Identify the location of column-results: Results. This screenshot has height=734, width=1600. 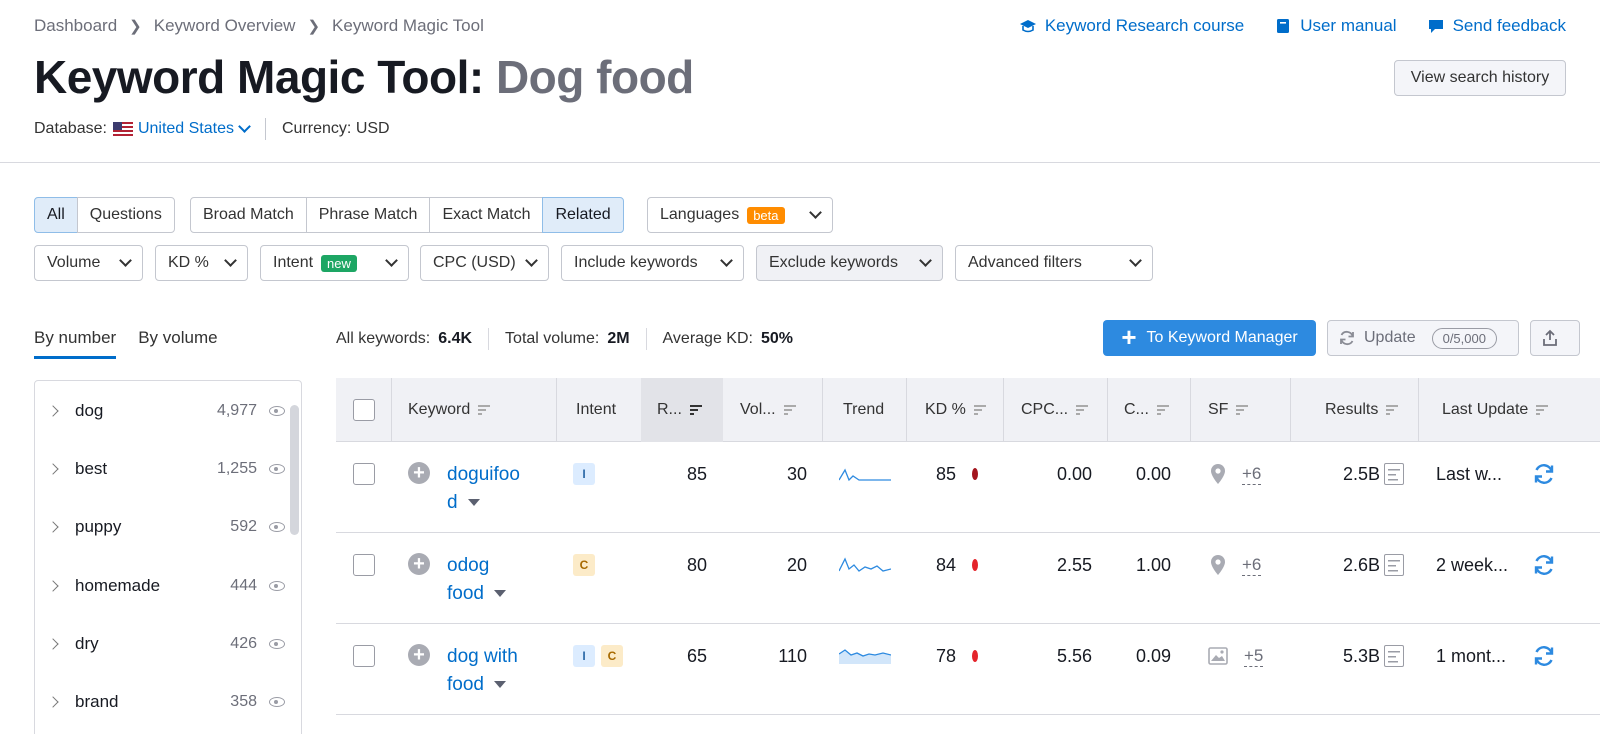
(1362, 410).